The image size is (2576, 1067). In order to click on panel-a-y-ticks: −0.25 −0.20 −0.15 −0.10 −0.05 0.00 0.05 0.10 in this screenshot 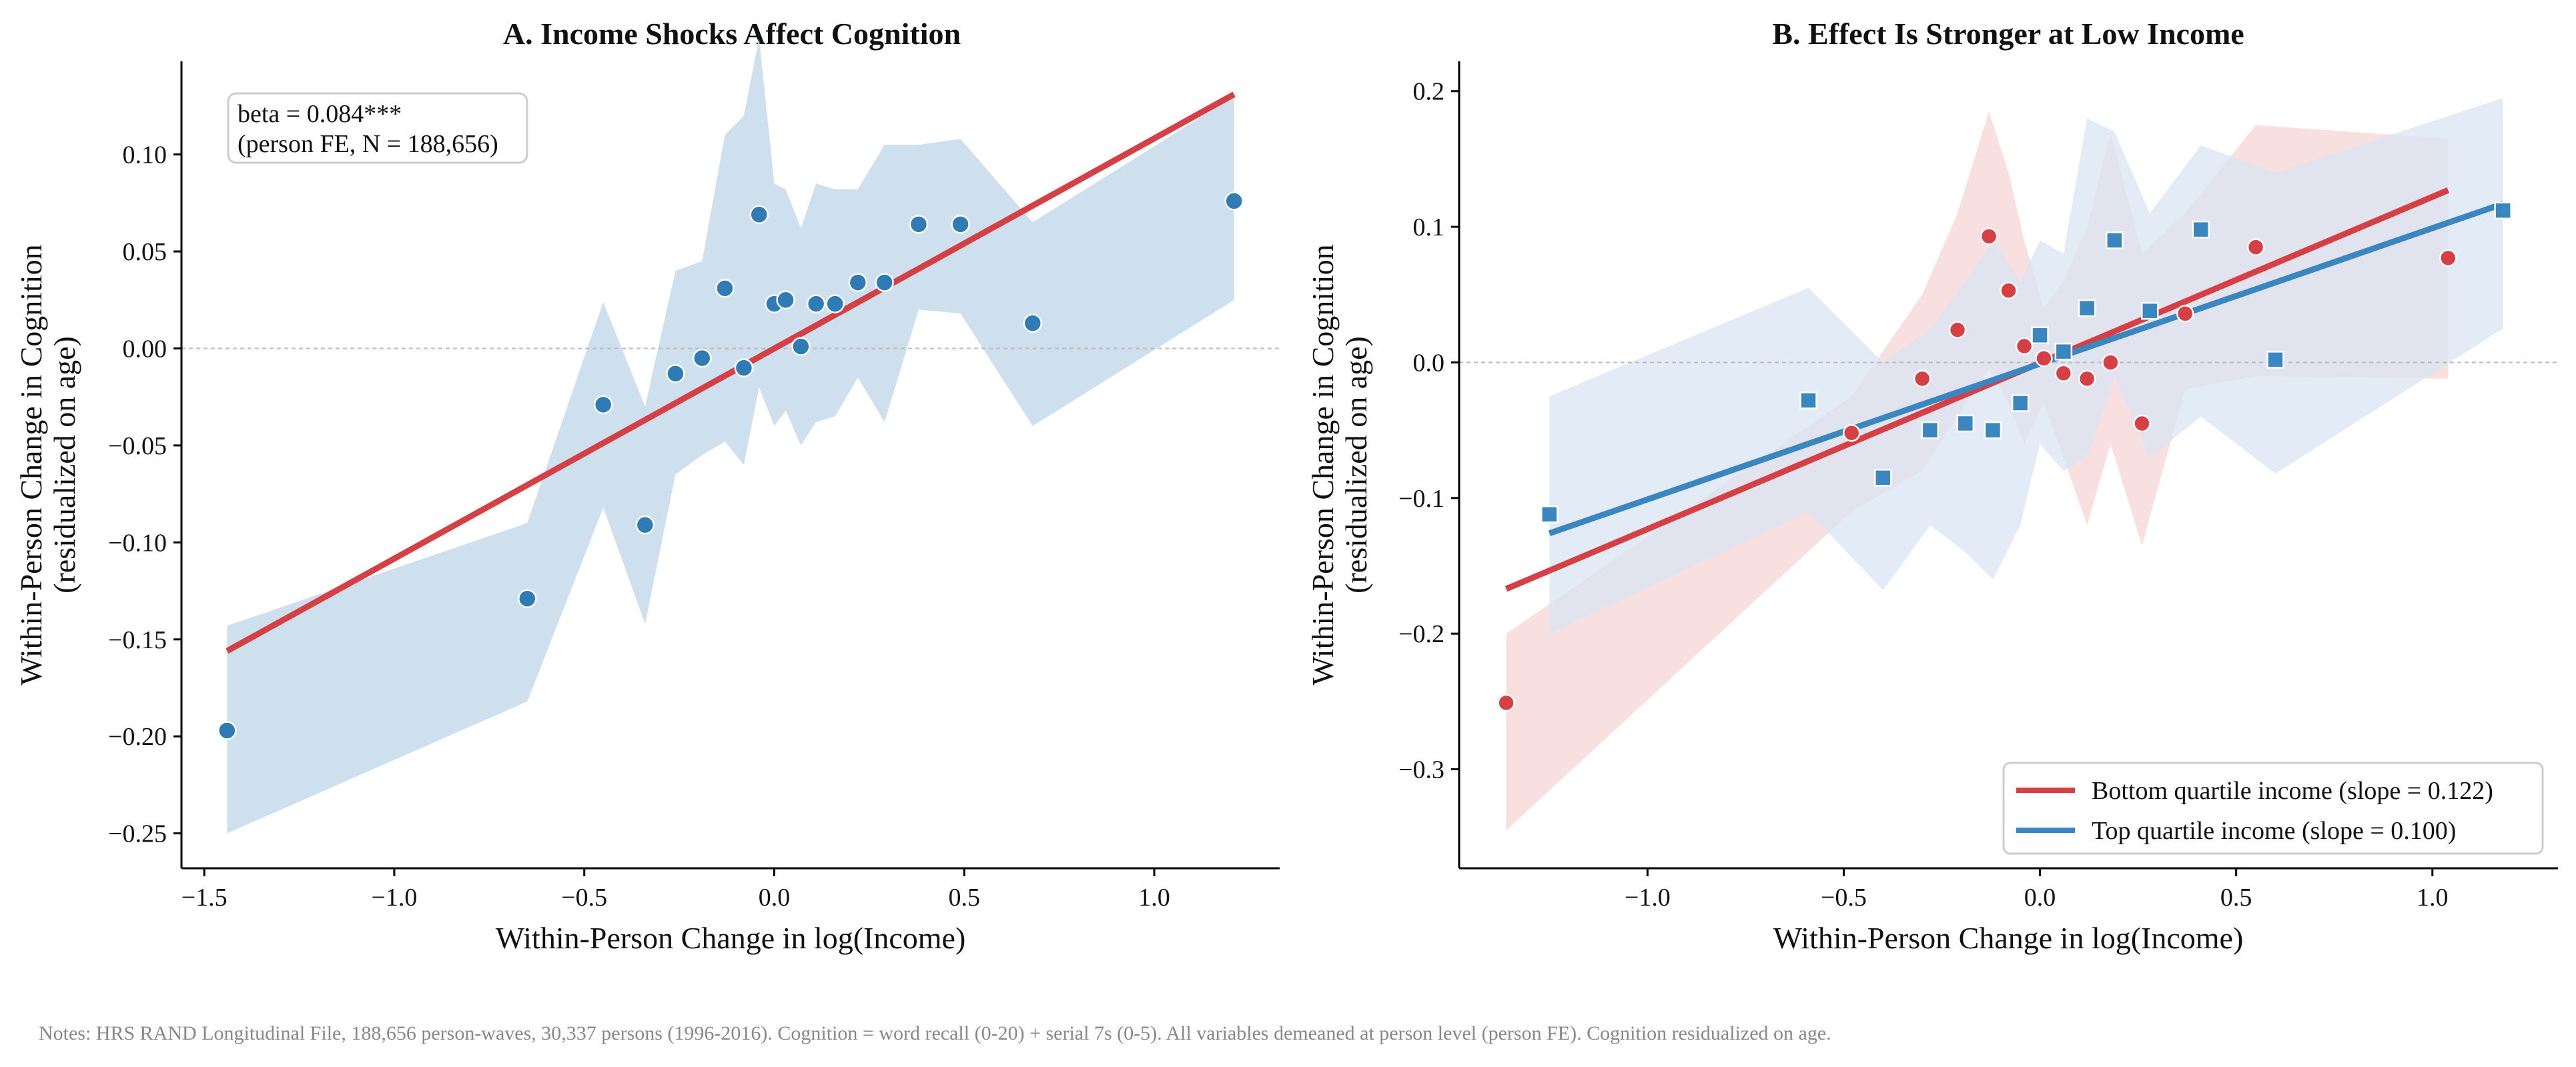, I will do `click(144, 495)`.